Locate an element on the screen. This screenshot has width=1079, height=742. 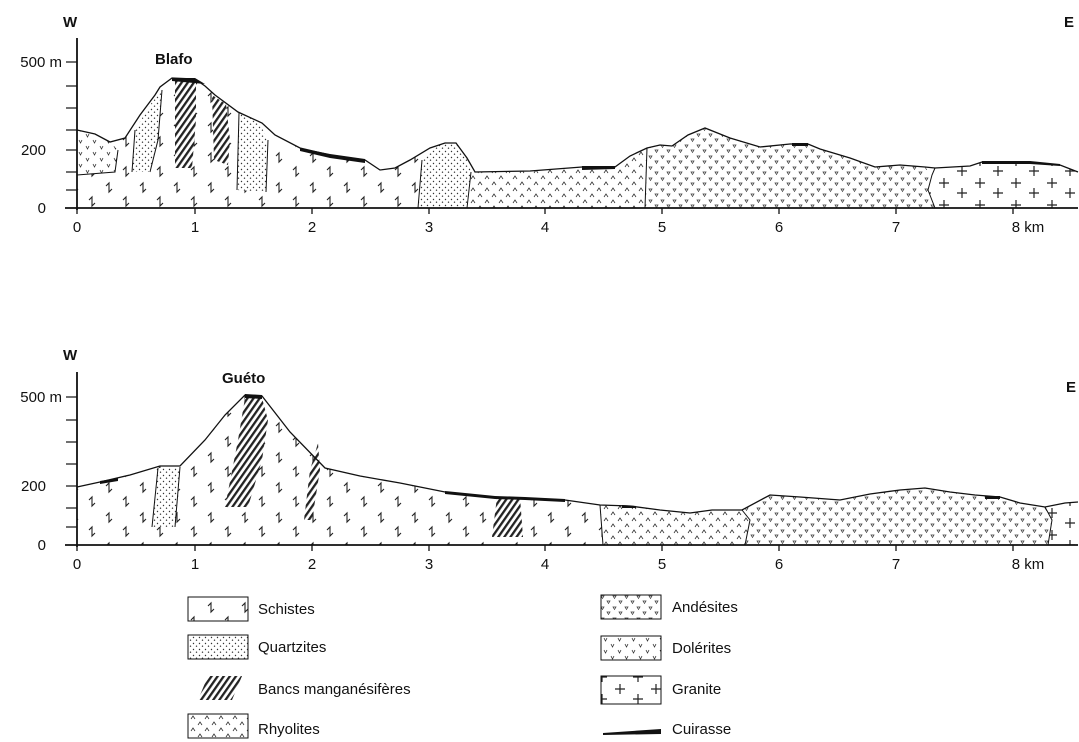
summit-label-gueto: Guéto is located at coordinates (243, 378).